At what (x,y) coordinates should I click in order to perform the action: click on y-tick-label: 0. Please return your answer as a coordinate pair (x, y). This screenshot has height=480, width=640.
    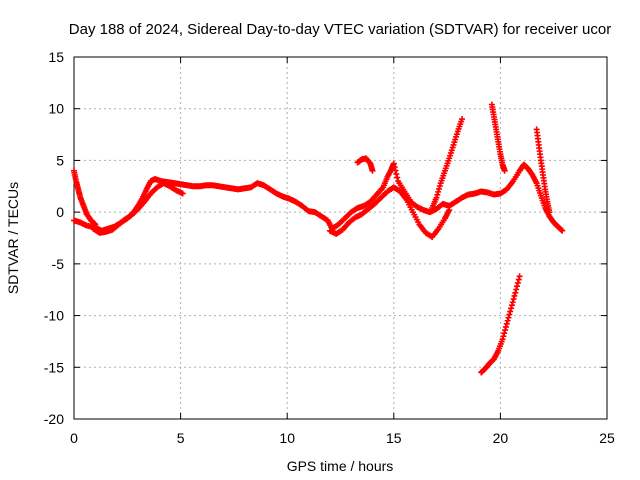
    Looking at the image, I should click on (60, 212).